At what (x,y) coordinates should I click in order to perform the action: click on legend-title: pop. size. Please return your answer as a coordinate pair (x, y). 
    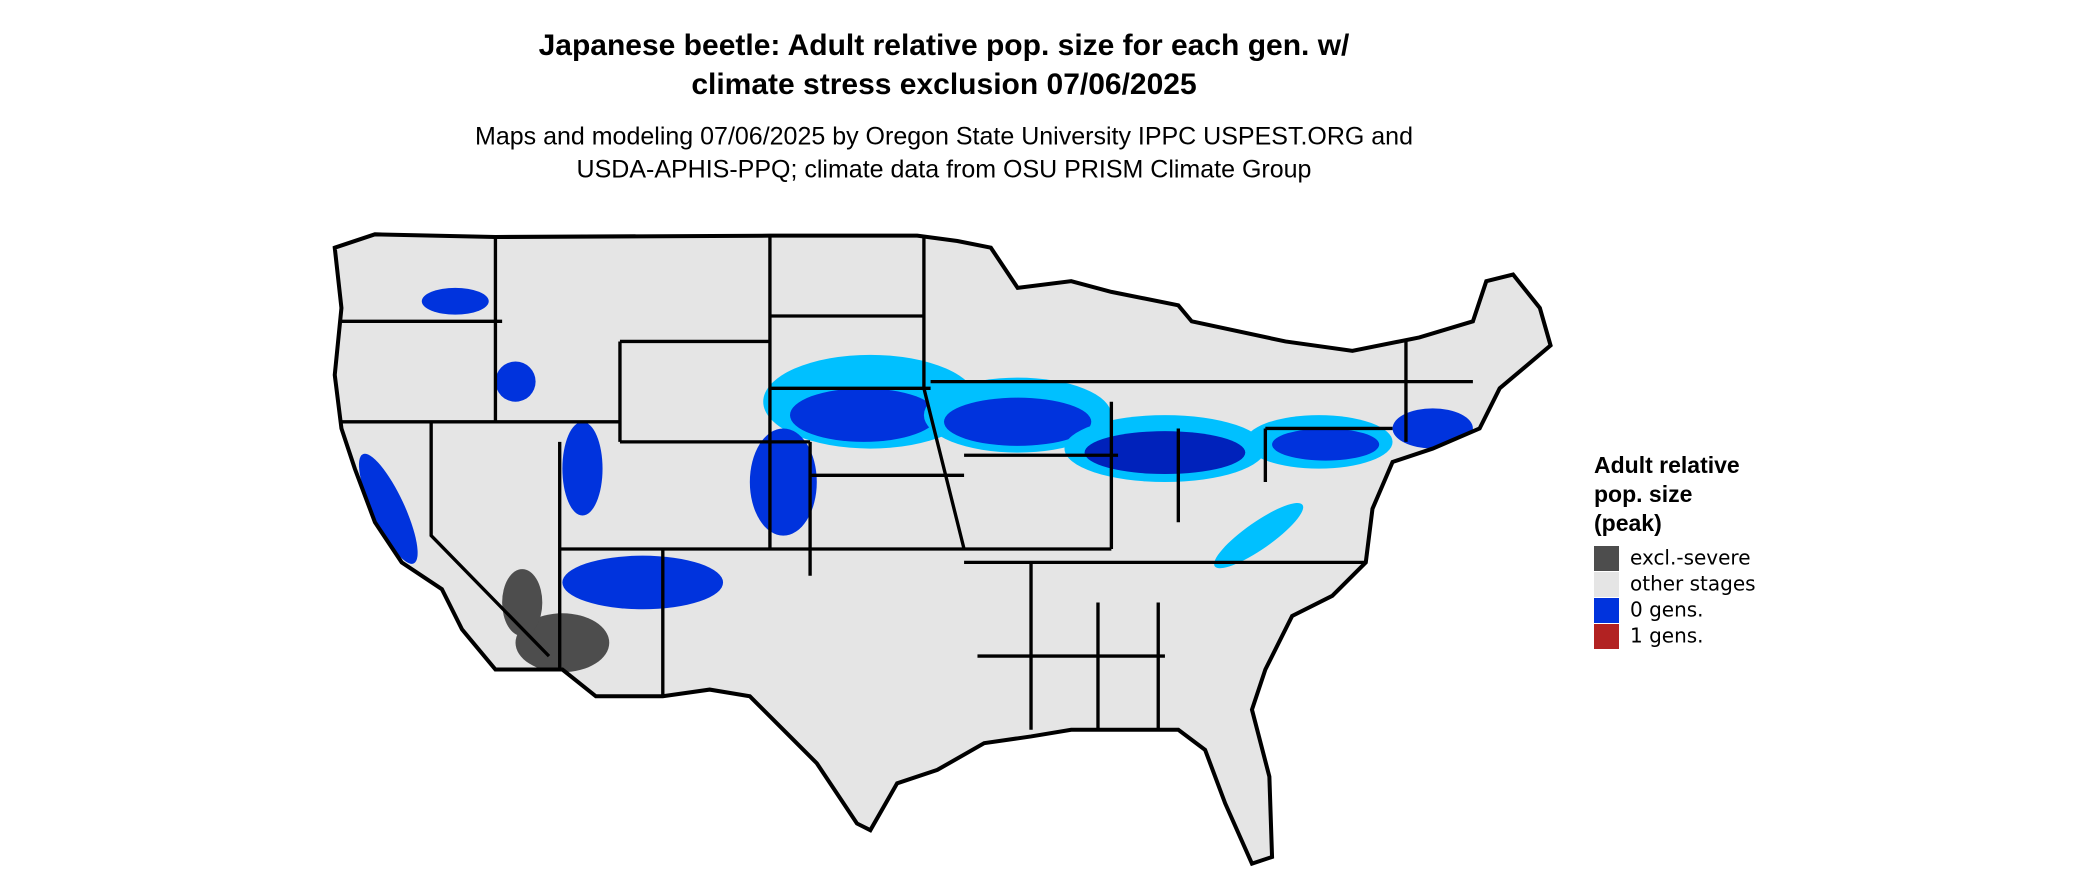
    Looking at the image, I should click on (1643, 494).